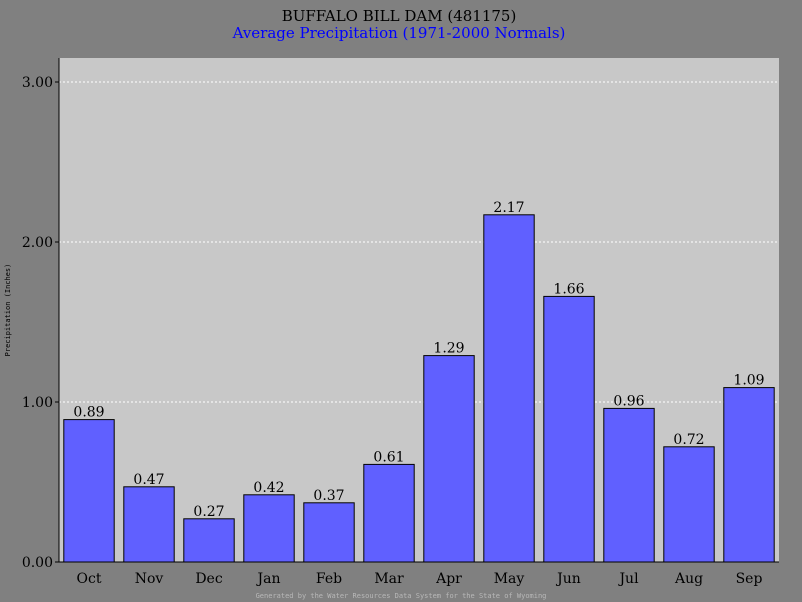 Image resolution: width=802 pixels, height=602 pixels. Describe the element at coordinates (449, 459) in the screenshot. I see `bar-apr` at that location.